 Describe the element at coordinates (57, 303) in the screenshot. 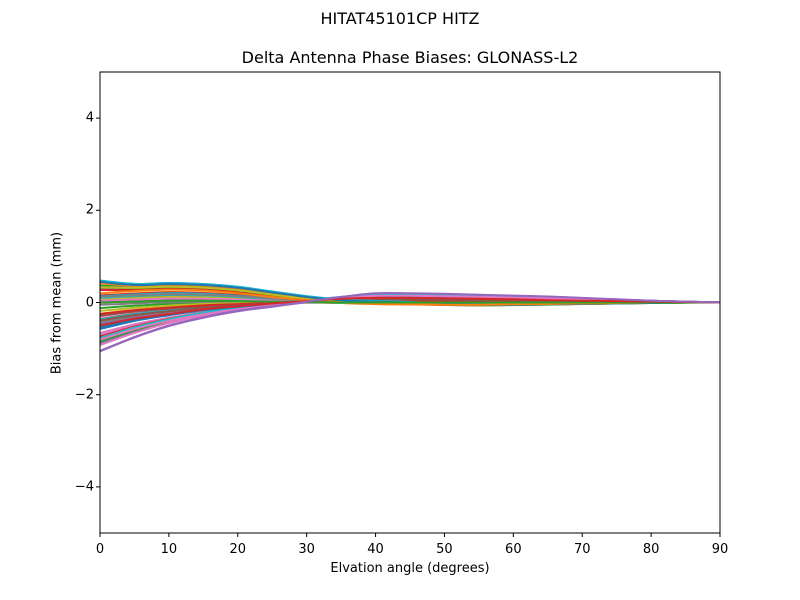

I see `y-axis-label: Bias from mean (mm)` at that location.